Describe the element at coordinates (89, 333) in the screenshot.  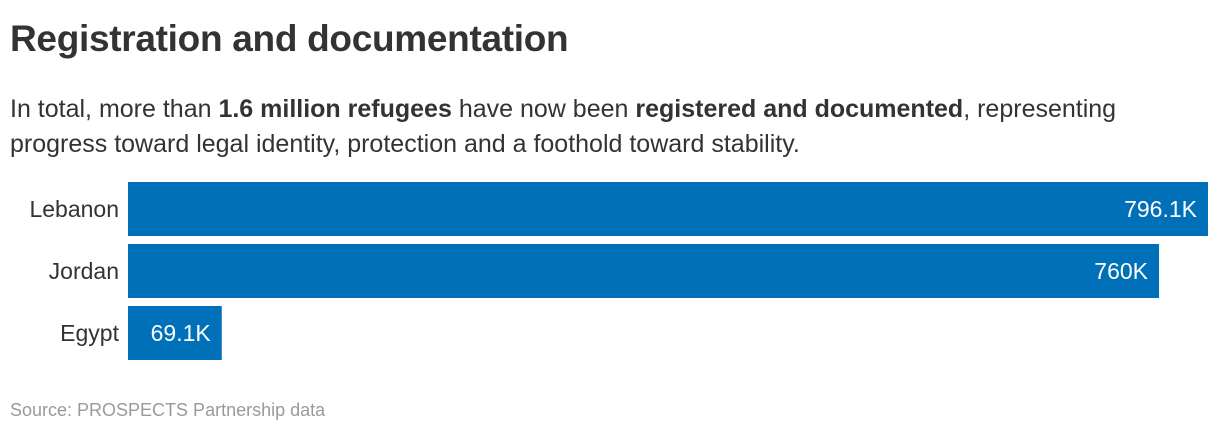
I see `category-label-egypt: Egypt` at that location.